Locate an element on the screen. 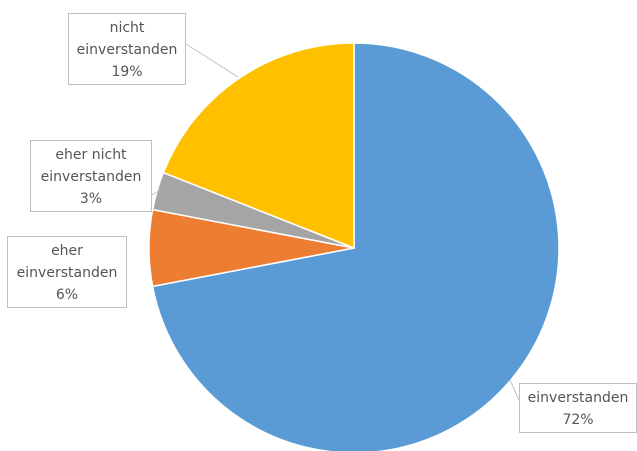  data-label-value: 3% is located at coordinates (91, 199).